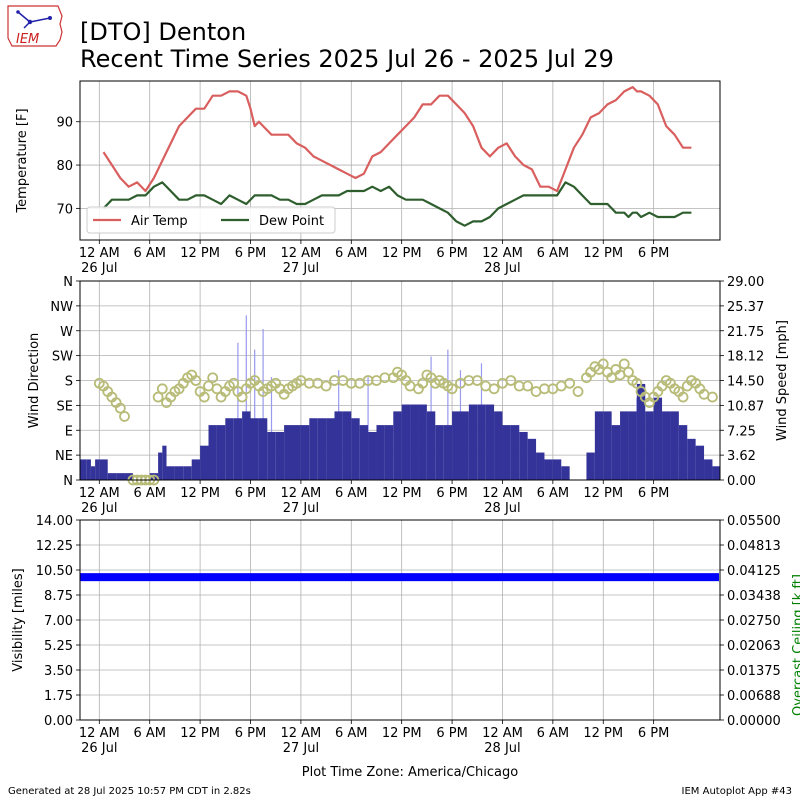 This screenshot has width=800, height=800. I want to click on speed-tick-label: 0.00, so click(741, 481).